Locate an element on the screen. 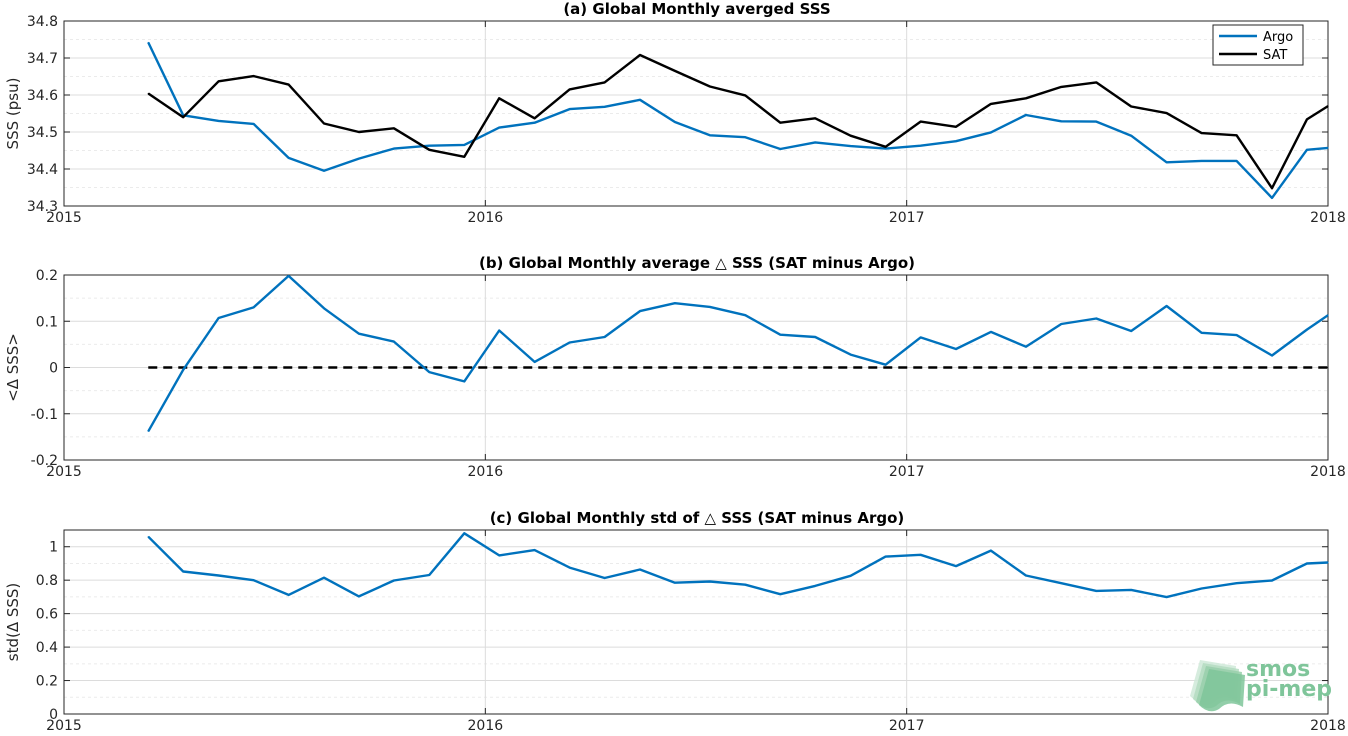  y-tick-label: 34.3 is located at coordinates (42, 207).